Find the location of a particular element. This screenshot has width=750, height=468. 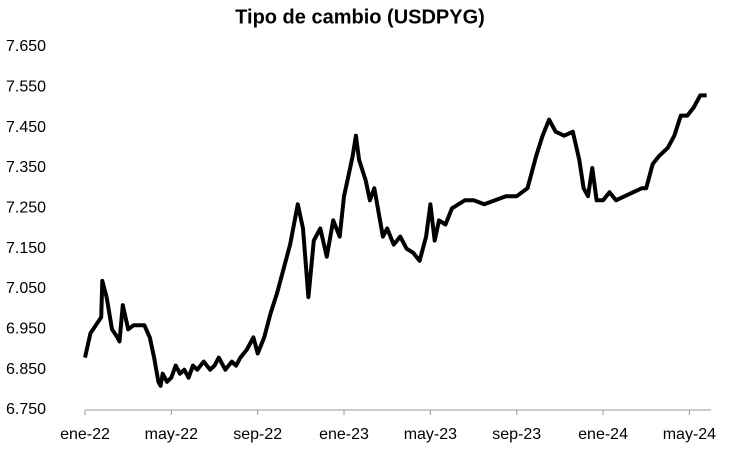

y-tick-label: 6.950 is located at coordinates (26, 329).